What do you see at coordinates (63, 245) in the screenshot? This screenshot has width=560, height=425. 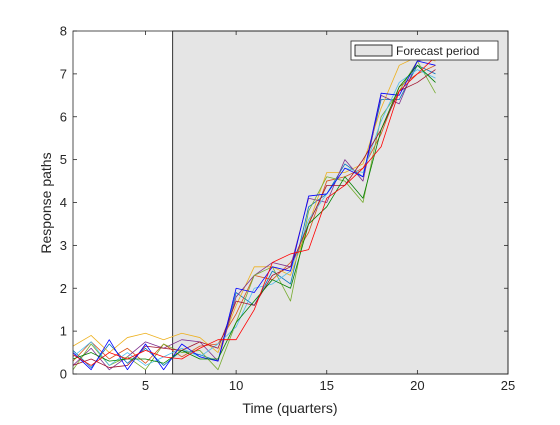 I see `y-tick-label: 3` at bounding box center [63, 245].